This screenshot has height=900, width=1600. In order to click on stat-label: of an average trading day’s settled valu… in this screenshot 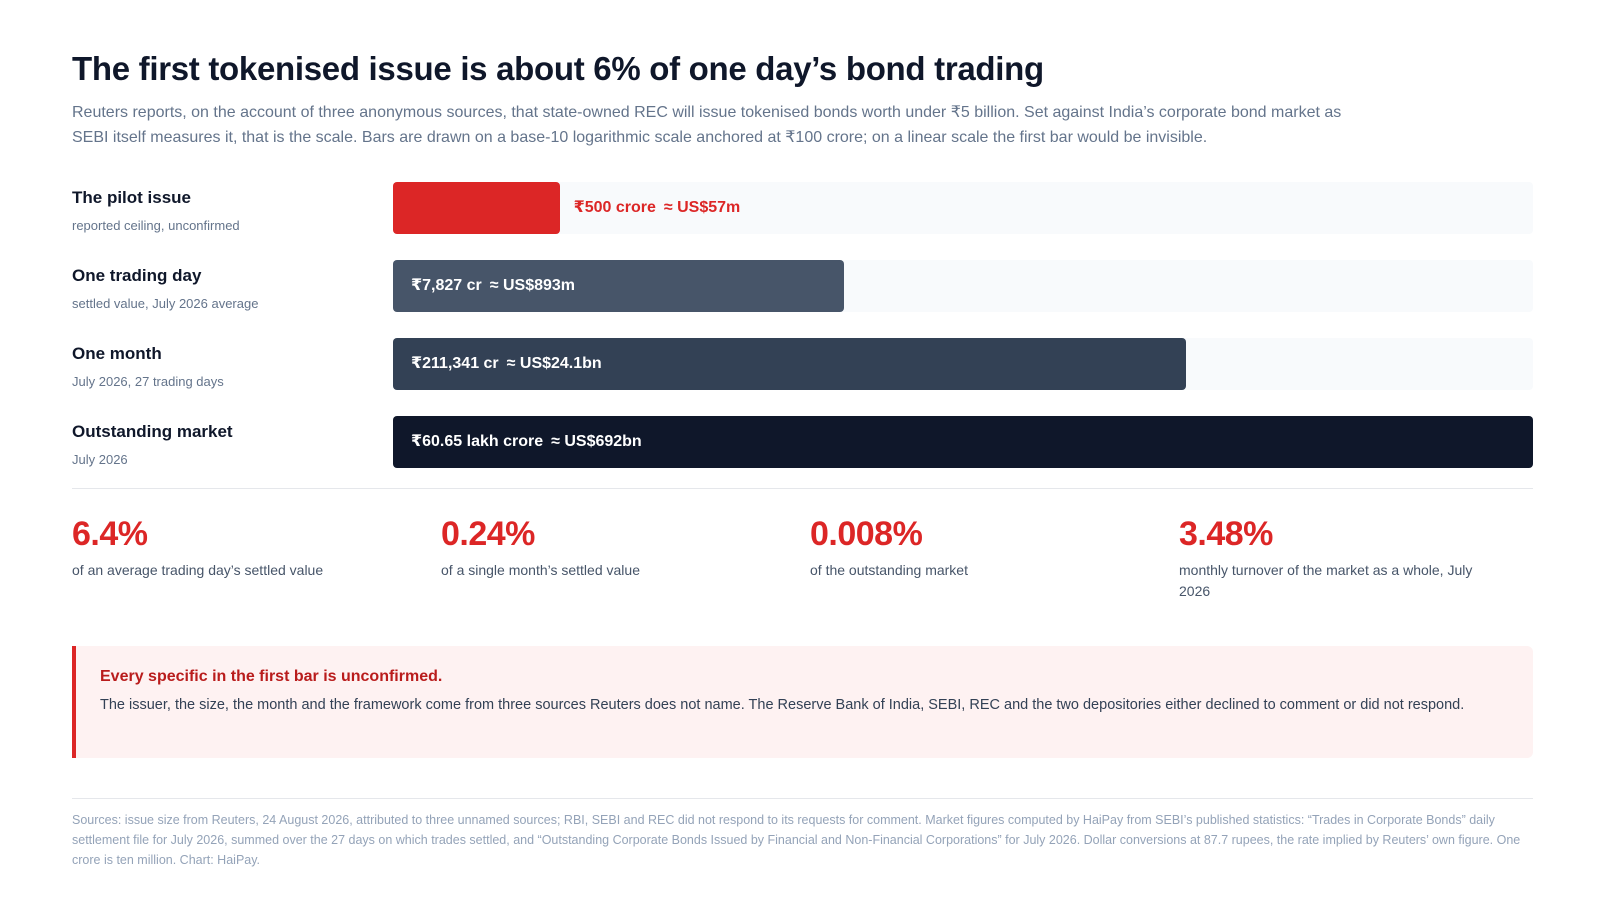, I will do `click(198, 570)`.